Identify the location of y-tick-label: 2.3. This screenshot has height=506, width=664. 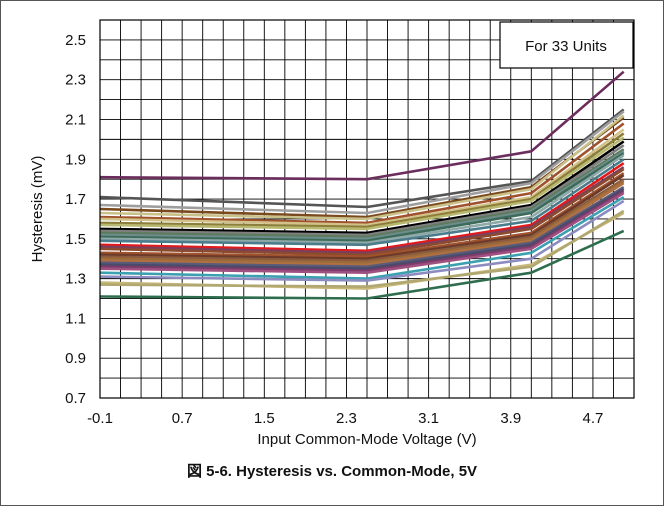
(75, 80).